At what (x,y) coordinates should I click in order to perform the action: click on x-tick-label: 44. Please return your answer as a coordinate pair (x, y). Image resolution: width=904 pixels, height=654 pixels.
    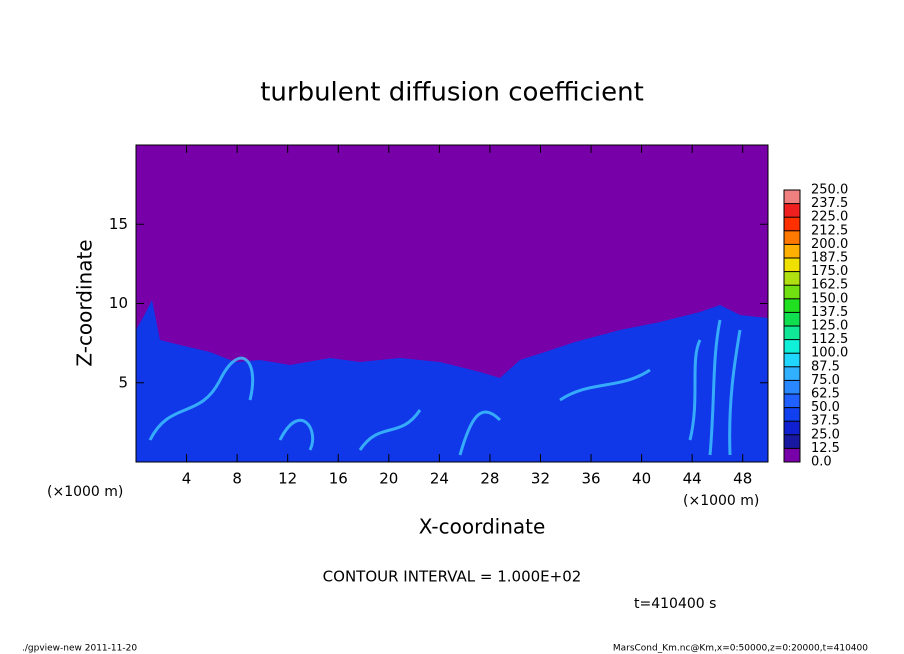
    Looking at the image, I should click on (692, 479).